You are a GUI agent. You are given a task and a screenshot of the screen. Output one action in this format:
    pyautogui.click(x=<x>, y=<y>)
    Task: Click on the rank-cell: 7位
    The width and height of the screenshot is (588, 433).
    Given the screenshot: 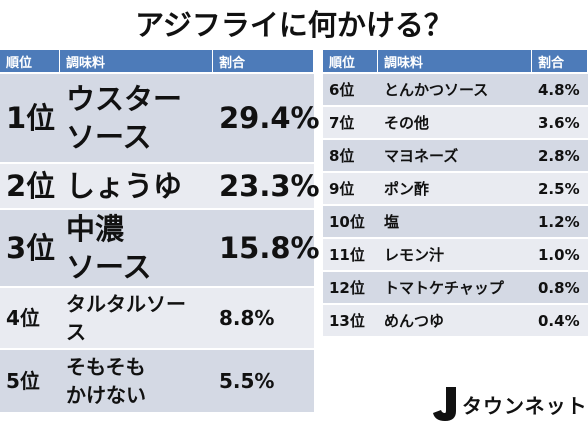 What is the action you would take?
    pyautogui.click(x=350, y=122)
    